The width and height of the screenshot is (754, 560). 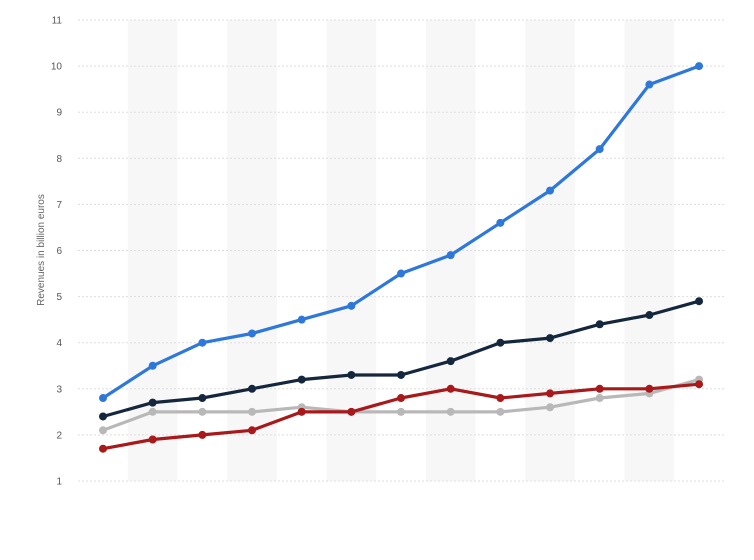 I want to click on y-tick-label-6: 6, so click(x=59, y=251).